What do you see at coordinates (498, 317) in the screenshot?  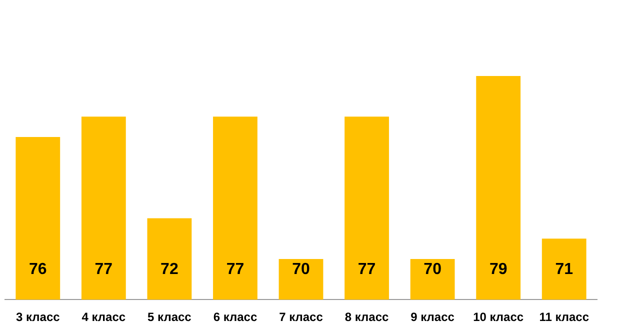 I see `x-tick-label: 10 класс` at bounding box center [498, 317].